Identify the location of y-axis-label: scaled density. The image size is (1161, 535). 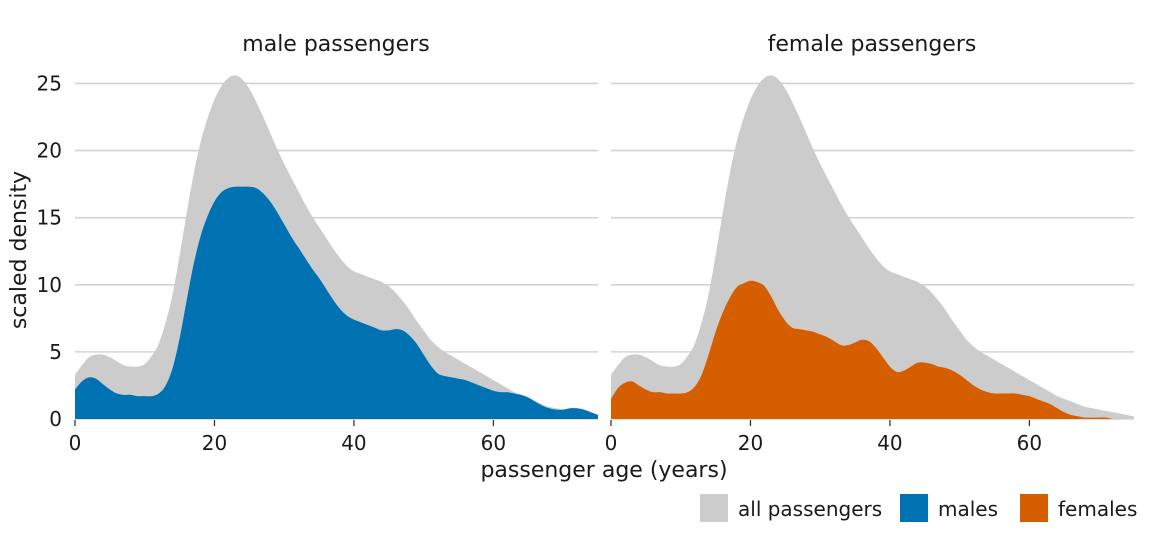
(19, 250).